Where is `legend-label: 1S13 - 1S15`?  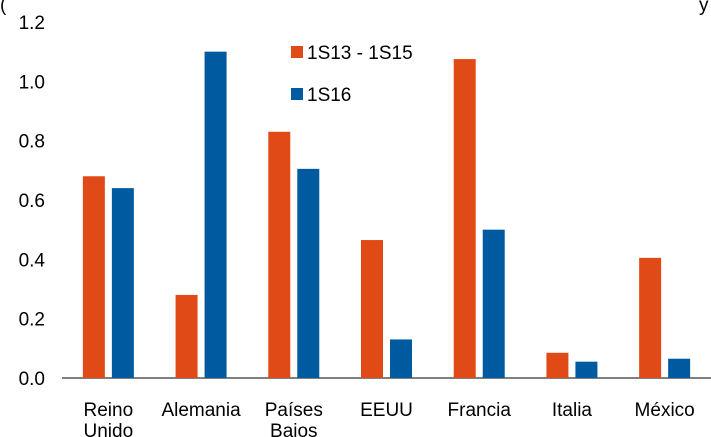 legend-label: 1S13 - 1S15 is located at coordinates (360, 53).